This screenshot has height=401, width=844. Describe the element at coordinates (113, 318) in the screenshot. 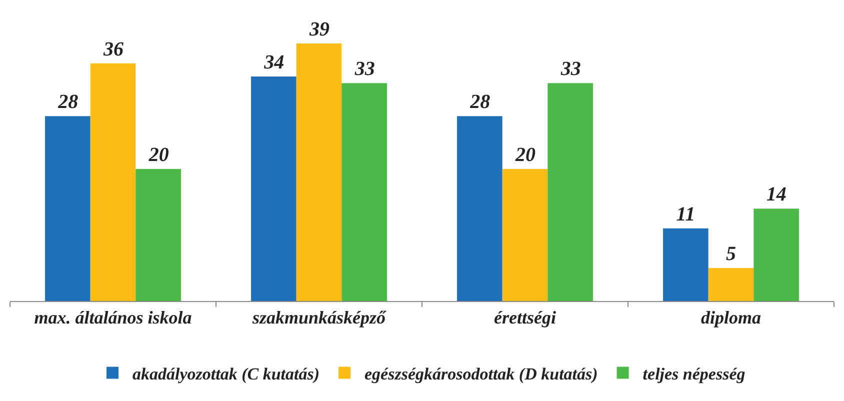

I see `x-tick-label: max. általános iskola` at that location.